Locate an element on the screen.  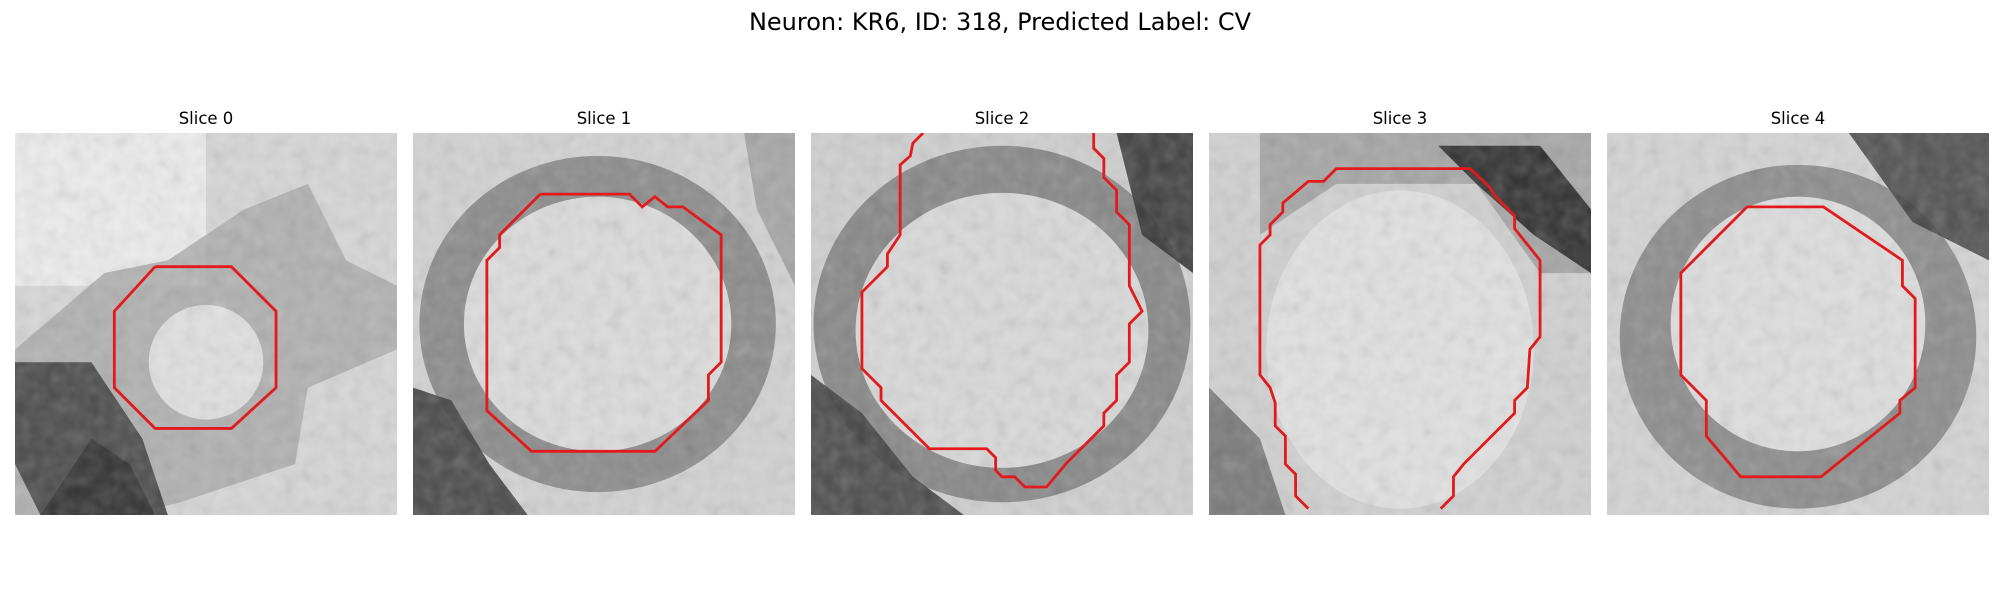
slice-panel-1: Slice 1 is located at coordinates (604, 311).